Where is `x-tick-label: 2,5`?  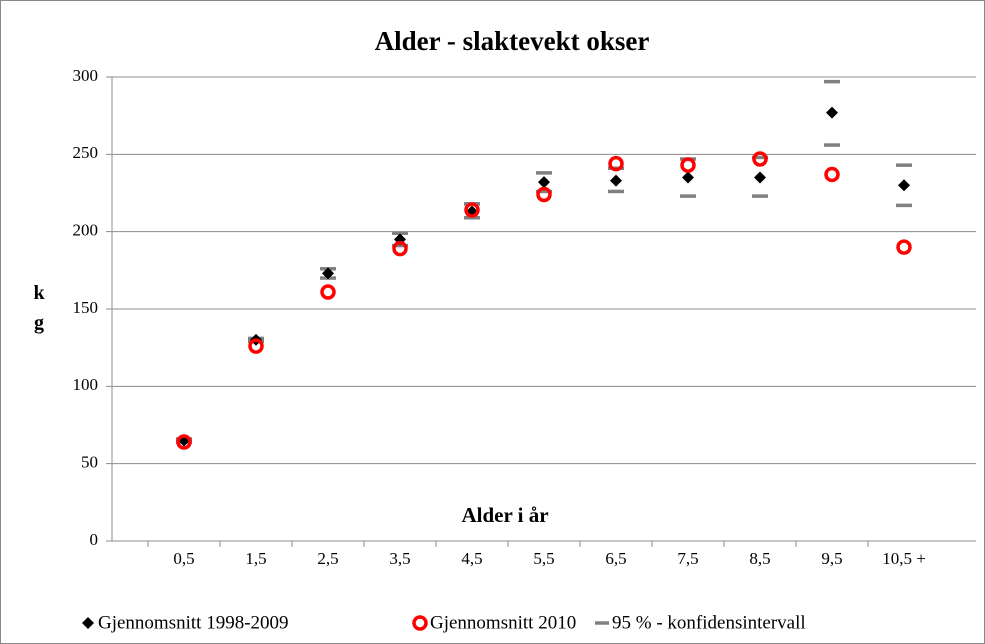 x-tick-label: 2,5 is located at coordinates (327, 558).